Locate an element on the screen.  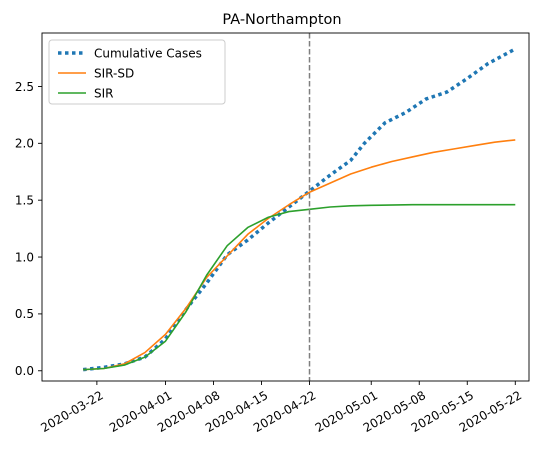
legend-label: Cumulative Cases is located at coordinates (148, 53).